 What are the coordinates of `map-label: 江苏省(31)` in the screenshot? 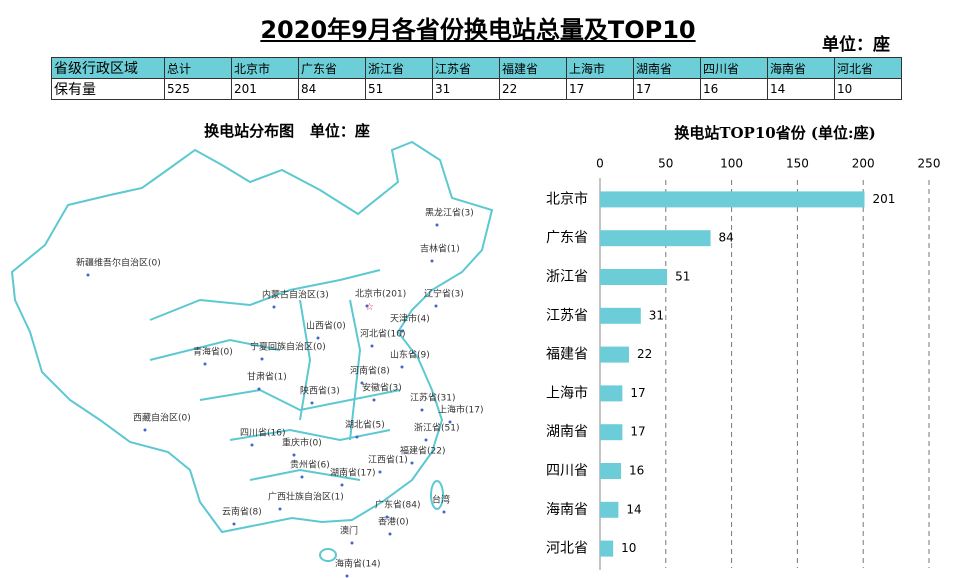 It's located at (432, 398).